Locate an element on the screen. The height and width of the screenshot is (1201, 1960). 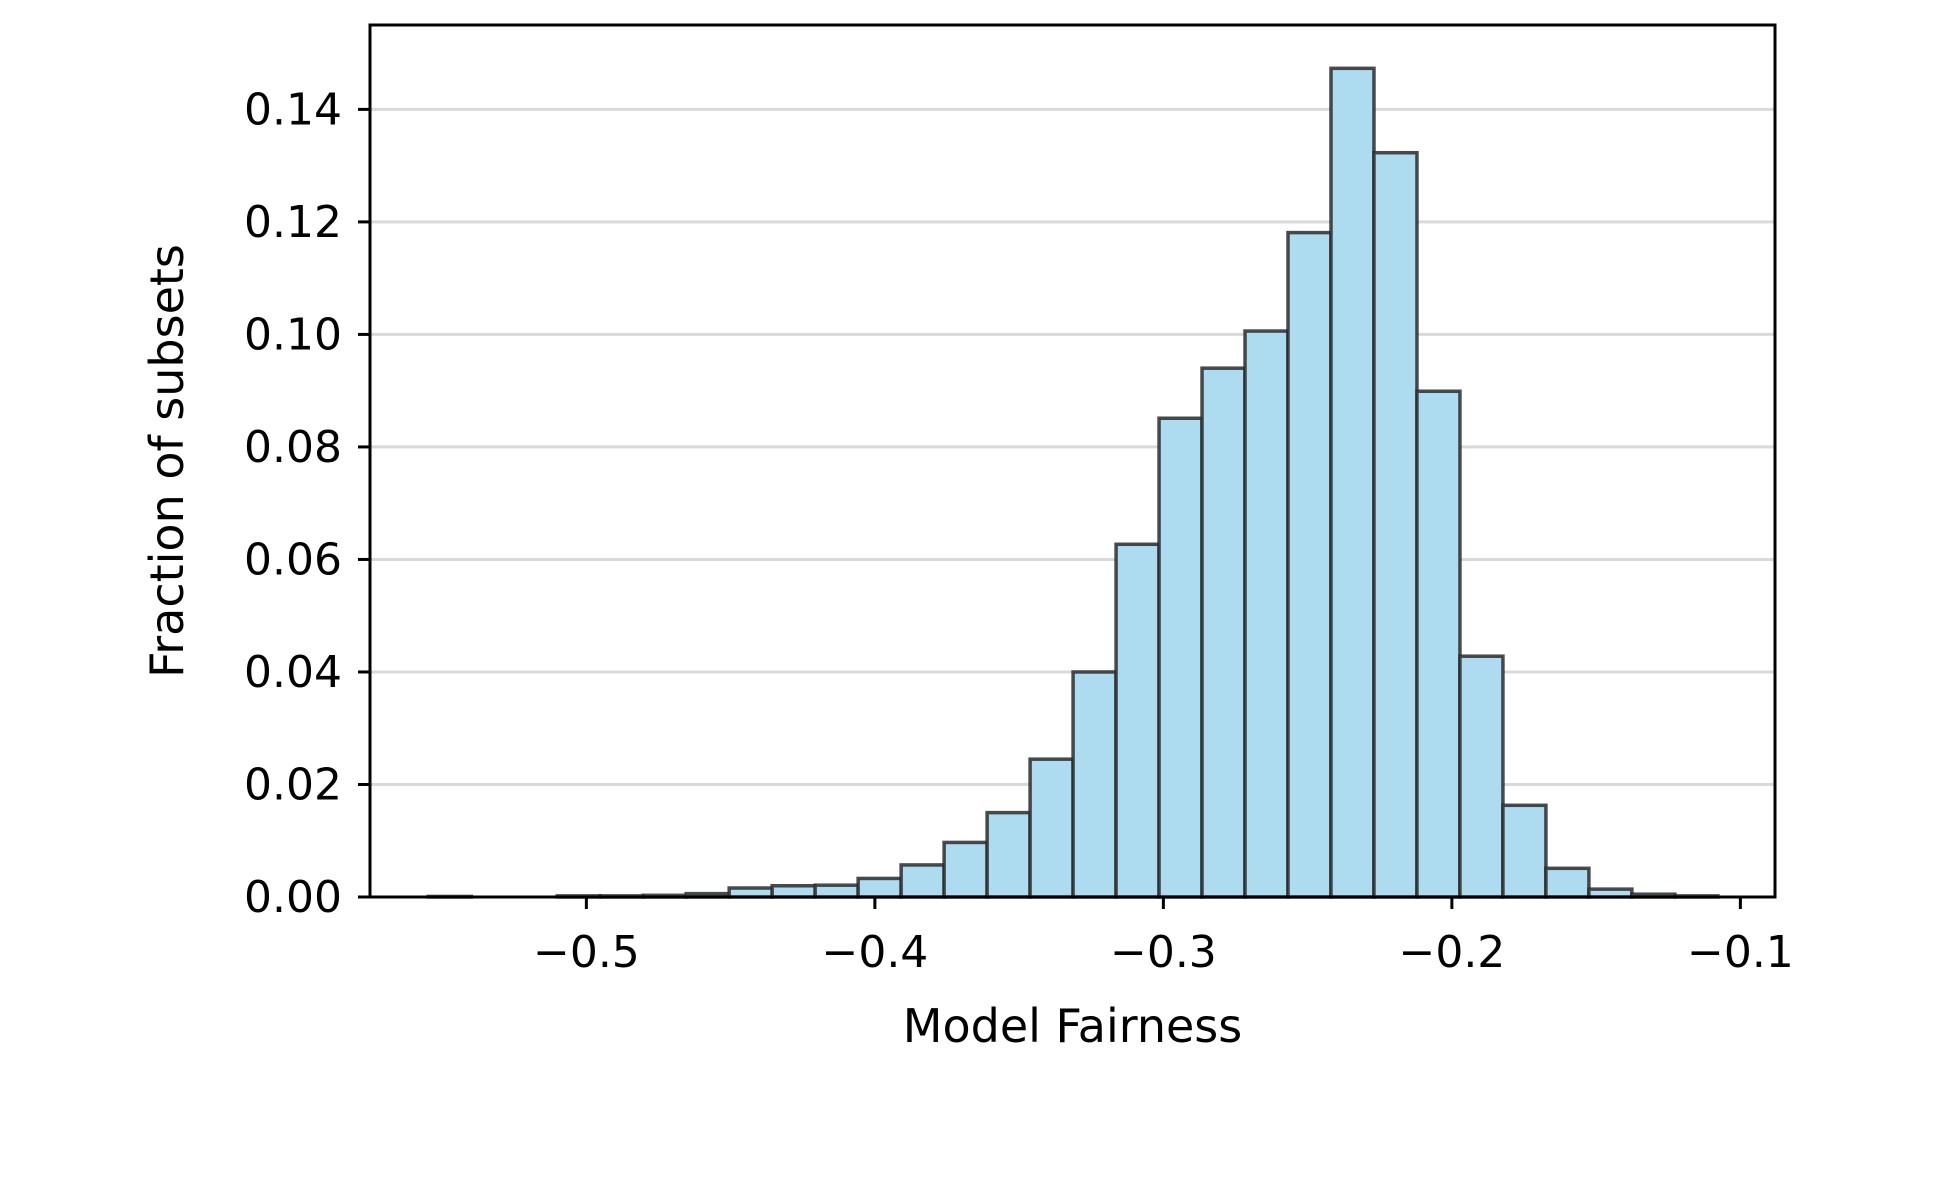
y-axis-ticks: 0.00 0.02 0.04 0.06 0.08 0.10 0.12 0.14 is located at coordinates (307, 503).